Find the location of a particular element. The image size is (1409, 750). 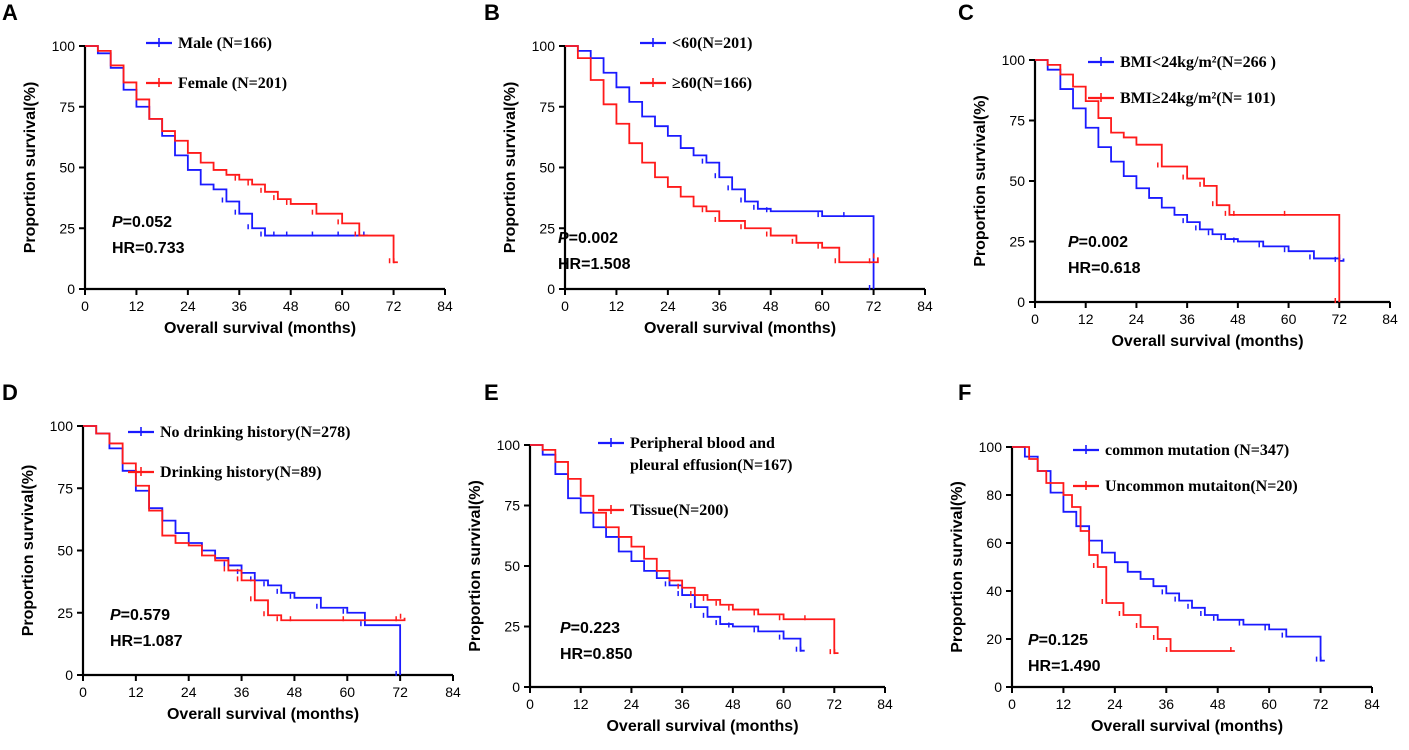

p-value-label: P=0.223 is located at coordinates (590, 628).